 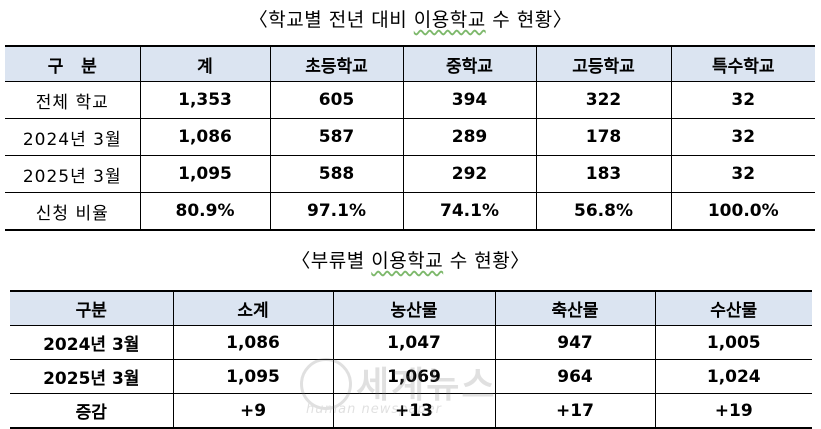 I want to click on table-cell: 178, so click(x=603, y=137).